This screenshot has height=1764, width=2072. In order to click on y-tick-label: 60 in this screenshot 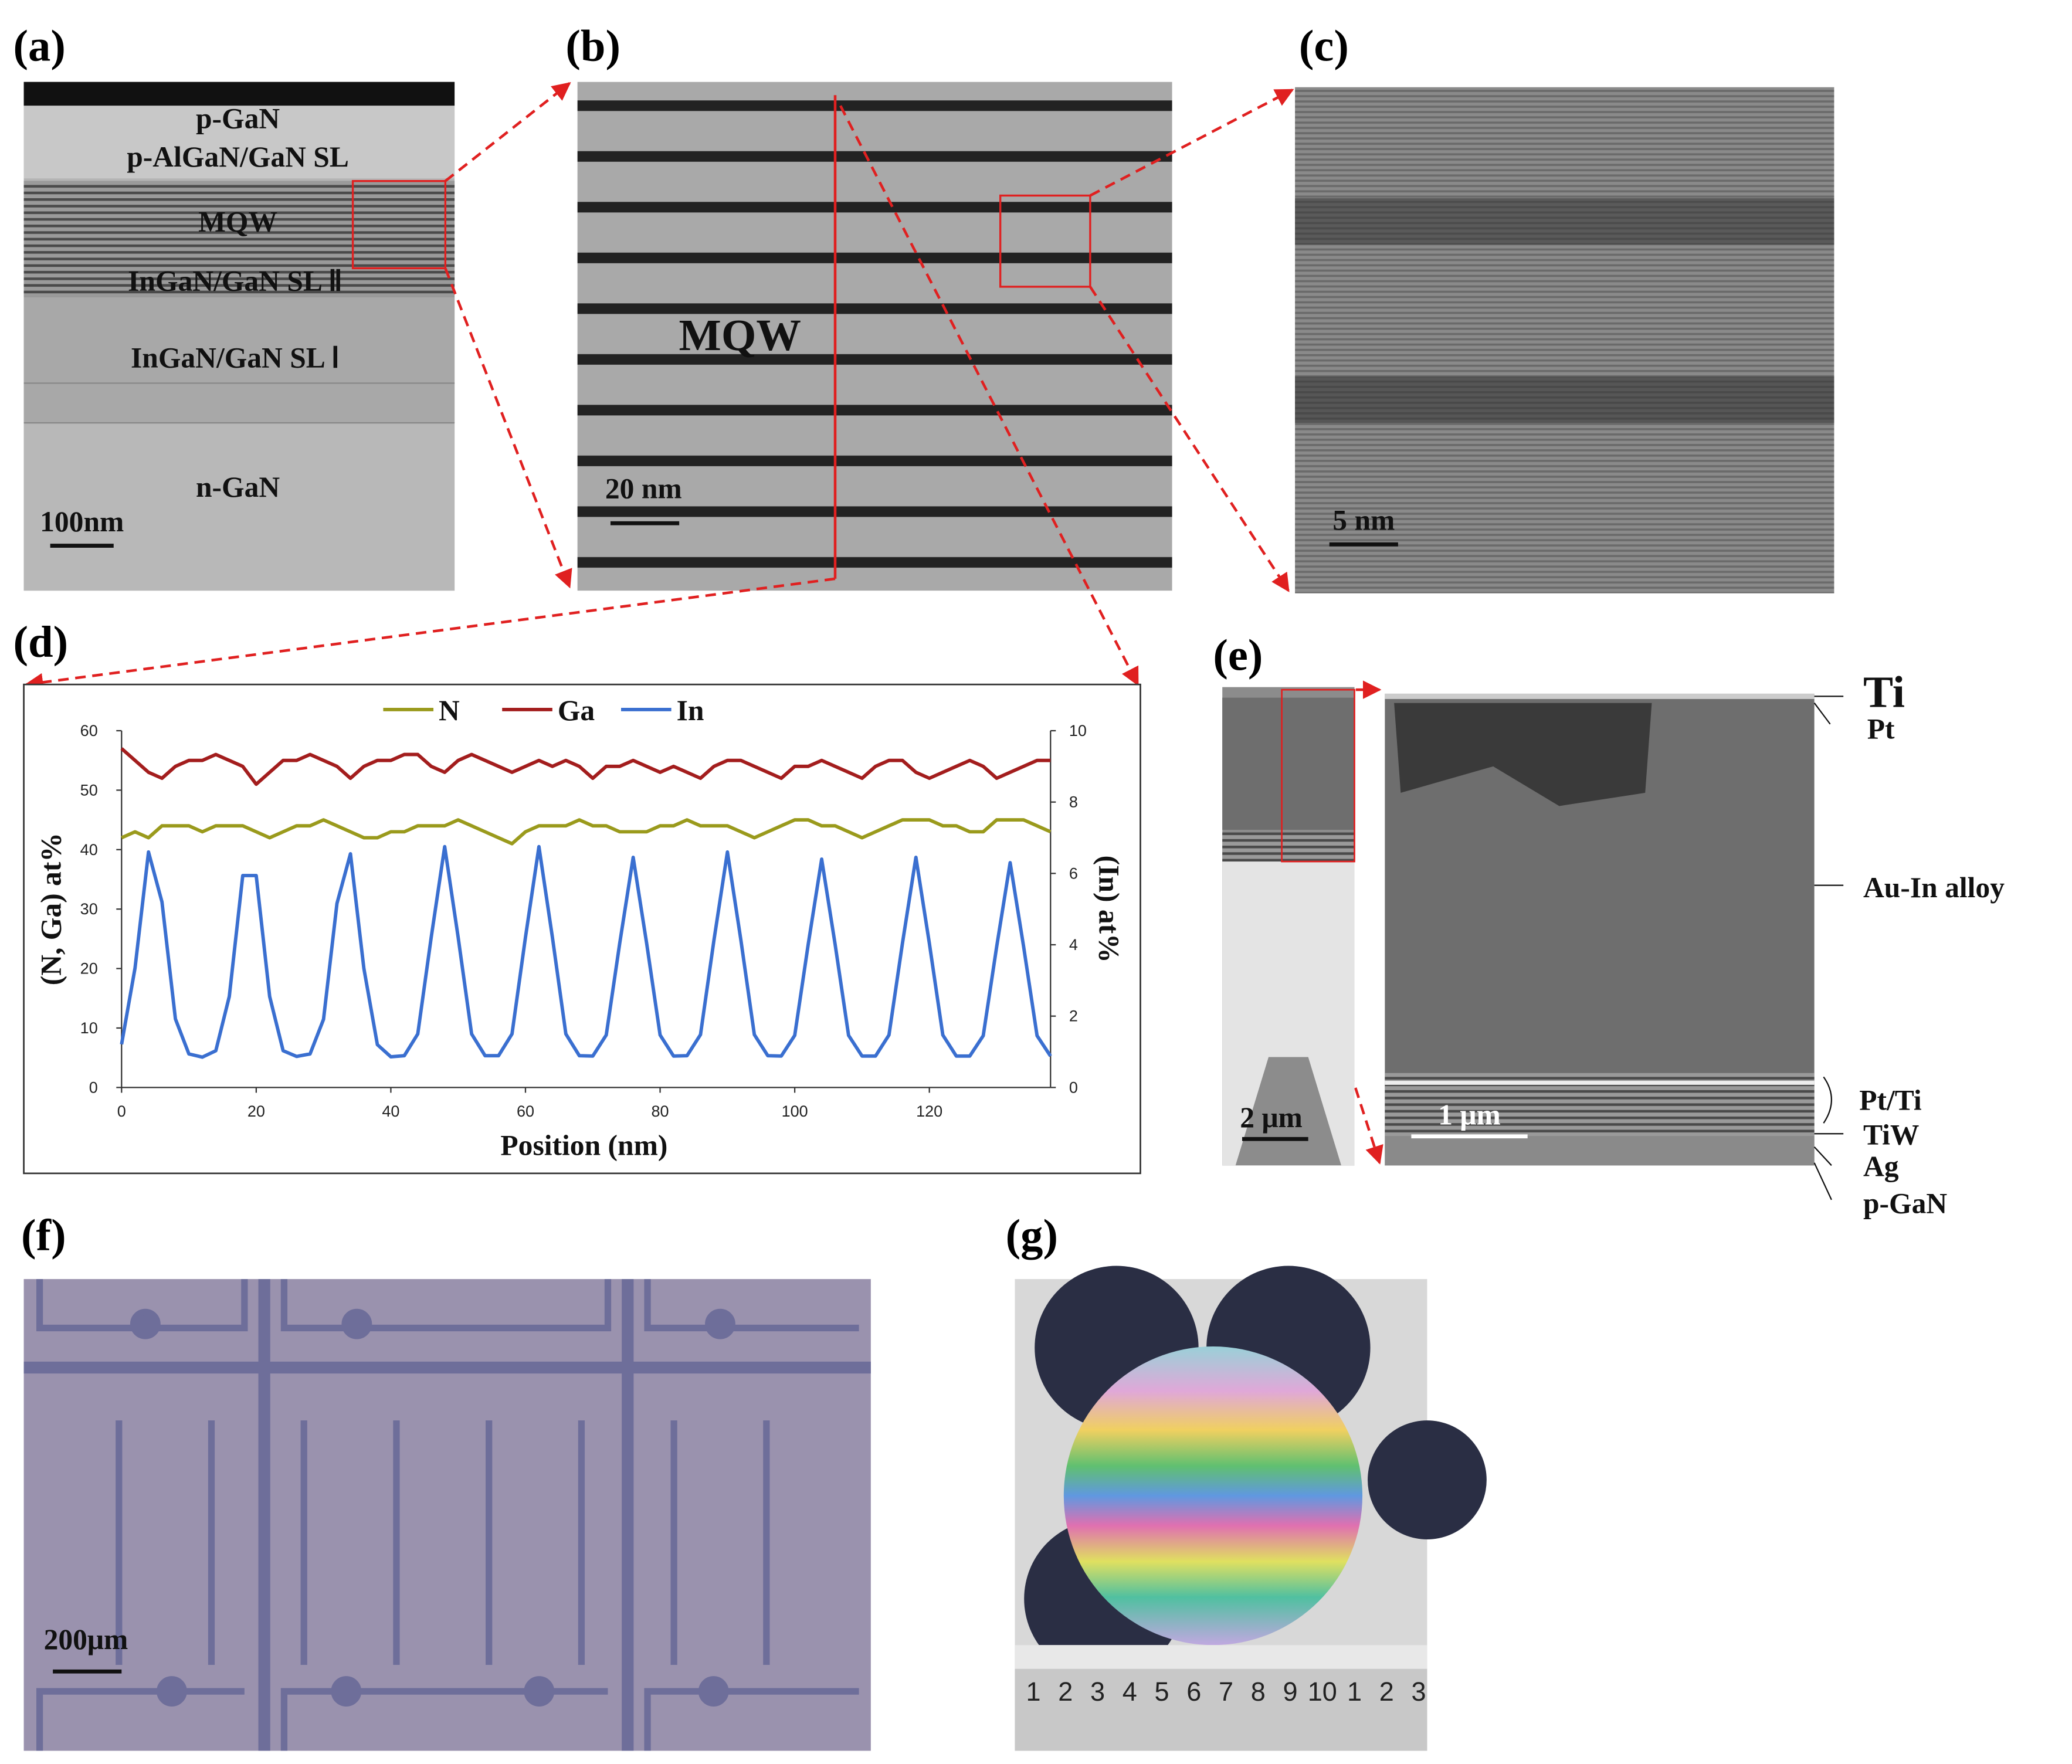, I will do `click(89, 730)`.